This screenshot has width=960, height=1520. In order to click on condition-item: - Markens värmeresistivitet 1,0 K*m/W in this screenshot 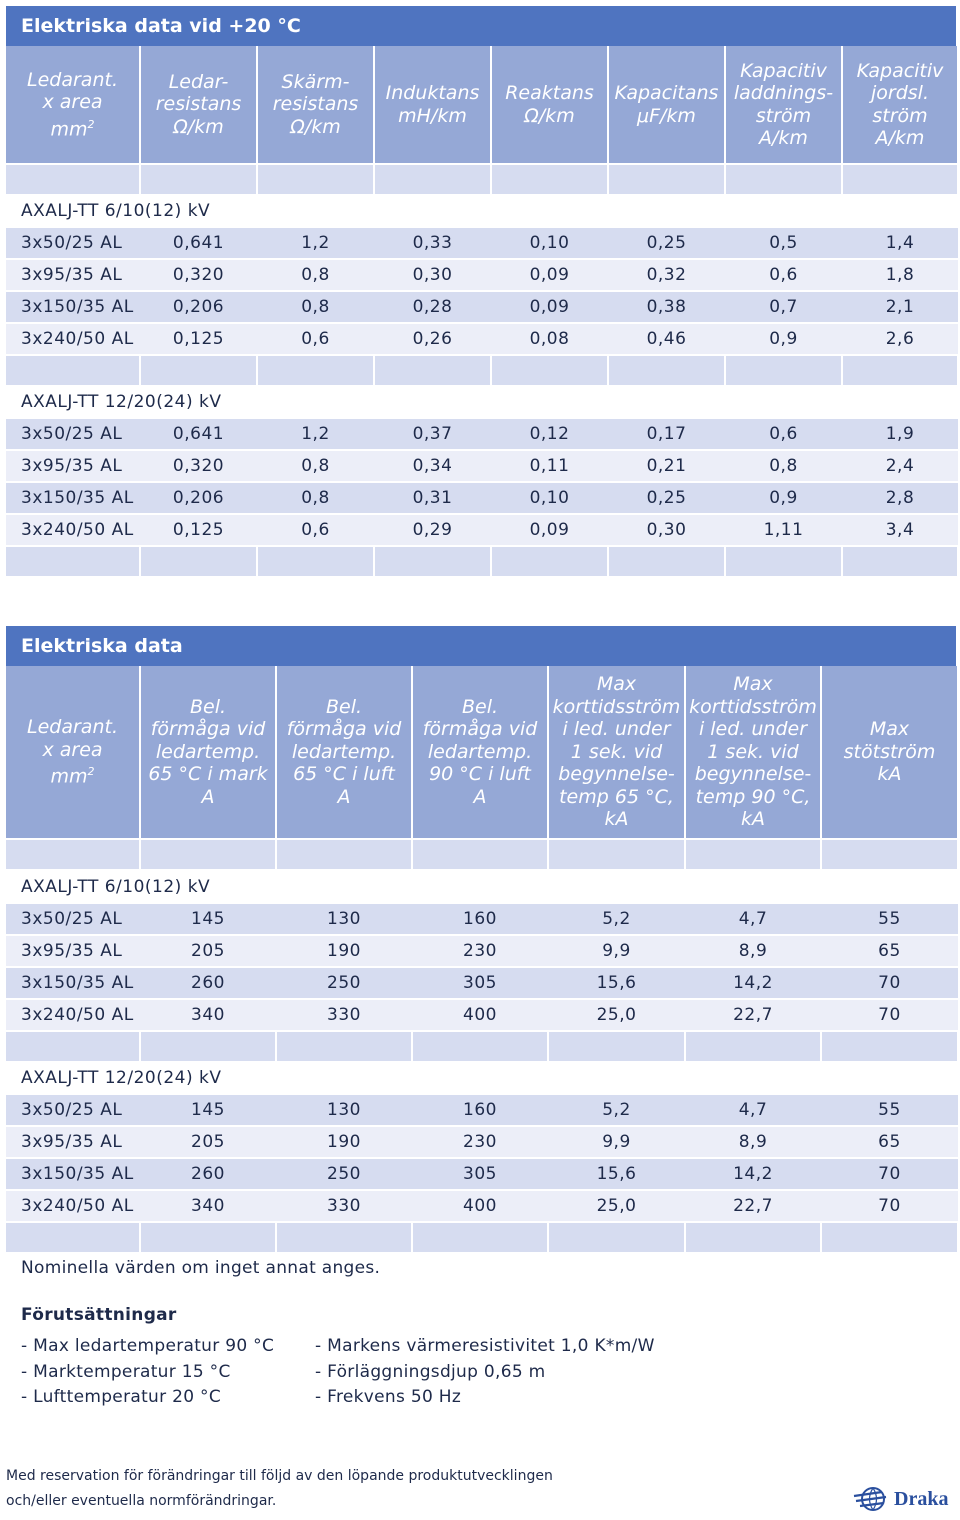, I will do `click(485, 1346)`.